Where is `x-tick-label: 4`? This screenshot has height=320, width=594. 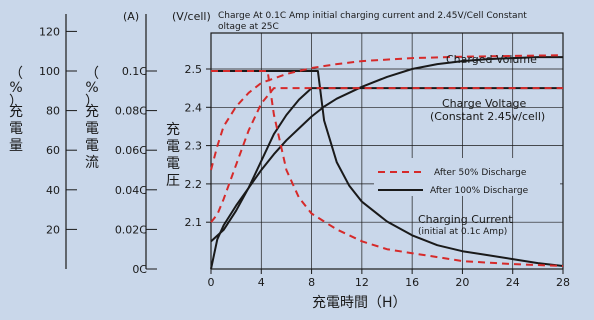 x-tick-label: 4 is located at coordinates (261, 282).